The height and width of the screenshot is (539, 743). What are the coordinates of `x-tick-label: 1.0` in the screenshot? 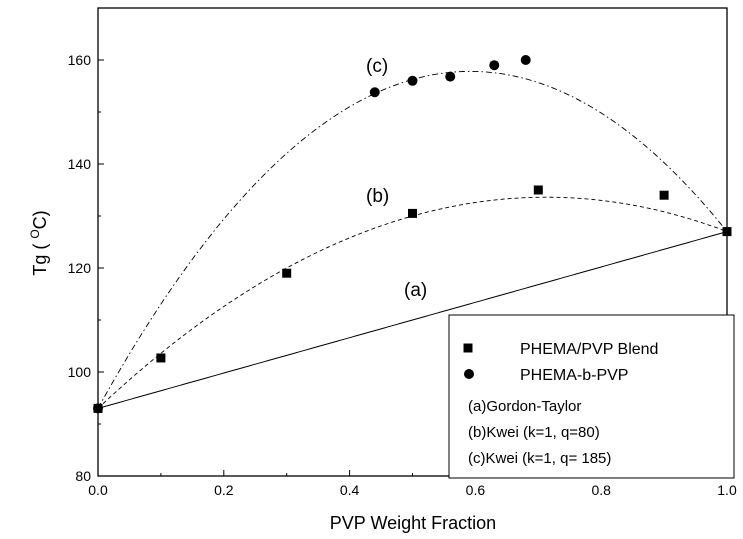 It's located at (727, 490).